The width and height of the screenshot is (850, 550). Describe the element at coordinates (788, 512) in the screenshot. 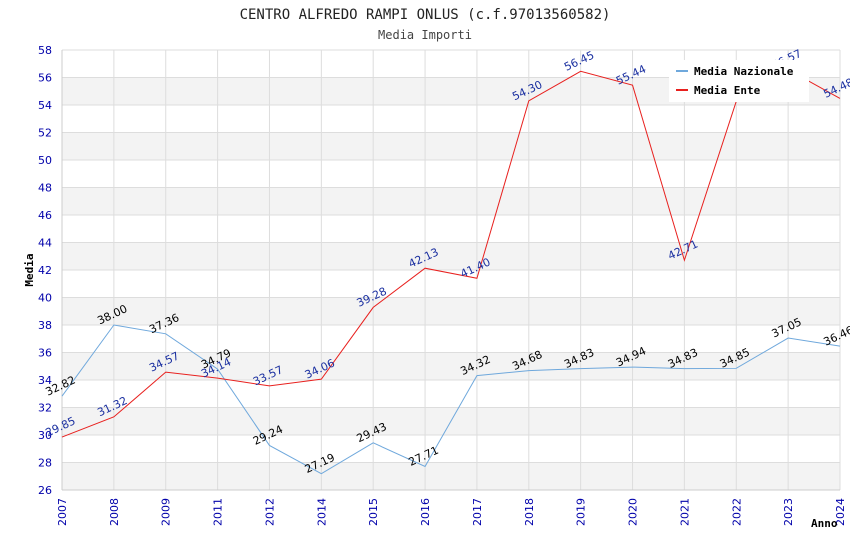

I see `x-tick-label: 2023` at that location.